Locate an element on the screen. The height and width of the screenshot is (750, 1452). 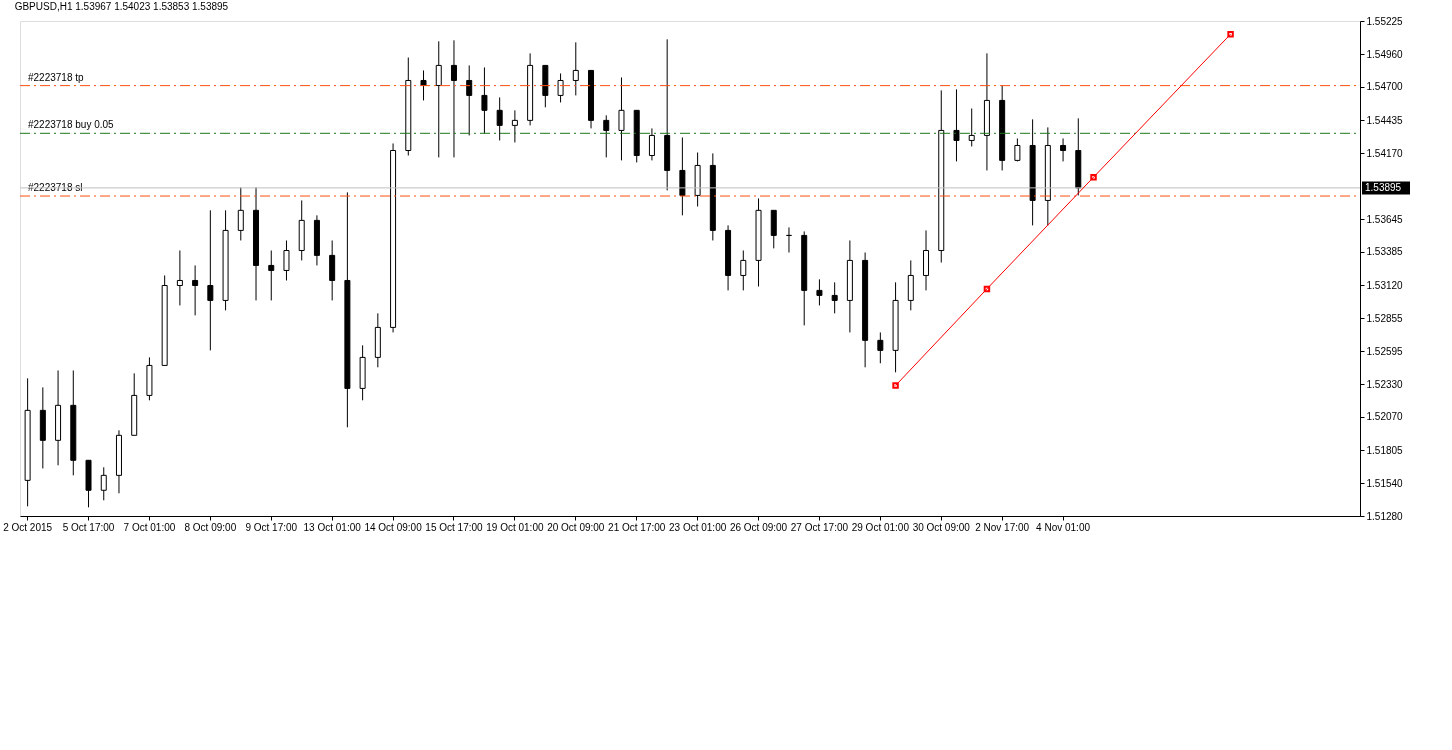
y-tick-label: 1.55225 is located at coordinates (1385, 21).